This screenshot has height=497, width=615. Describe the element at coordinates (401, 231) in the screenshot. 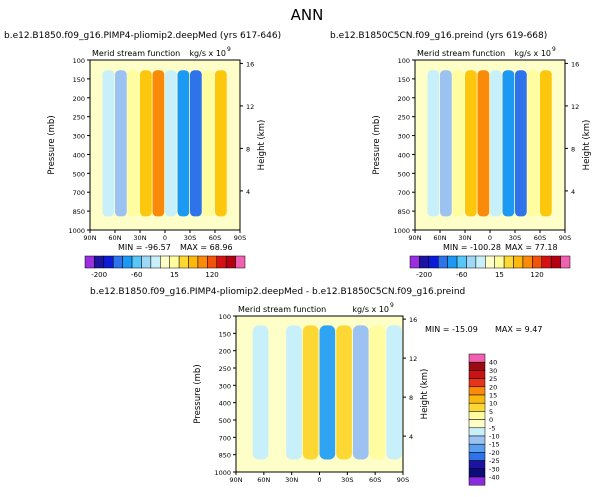

I see `y-tick-label: 1000` at that location.